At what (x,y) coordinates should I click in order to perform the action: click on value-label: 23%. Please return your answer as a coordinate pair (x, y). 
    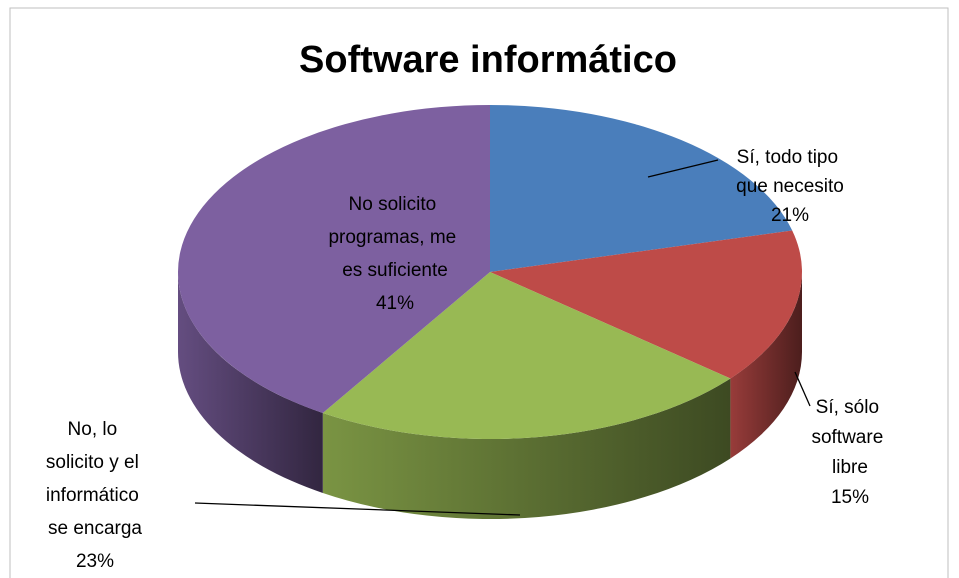
    Looking at the image, I should click on (95, 561).